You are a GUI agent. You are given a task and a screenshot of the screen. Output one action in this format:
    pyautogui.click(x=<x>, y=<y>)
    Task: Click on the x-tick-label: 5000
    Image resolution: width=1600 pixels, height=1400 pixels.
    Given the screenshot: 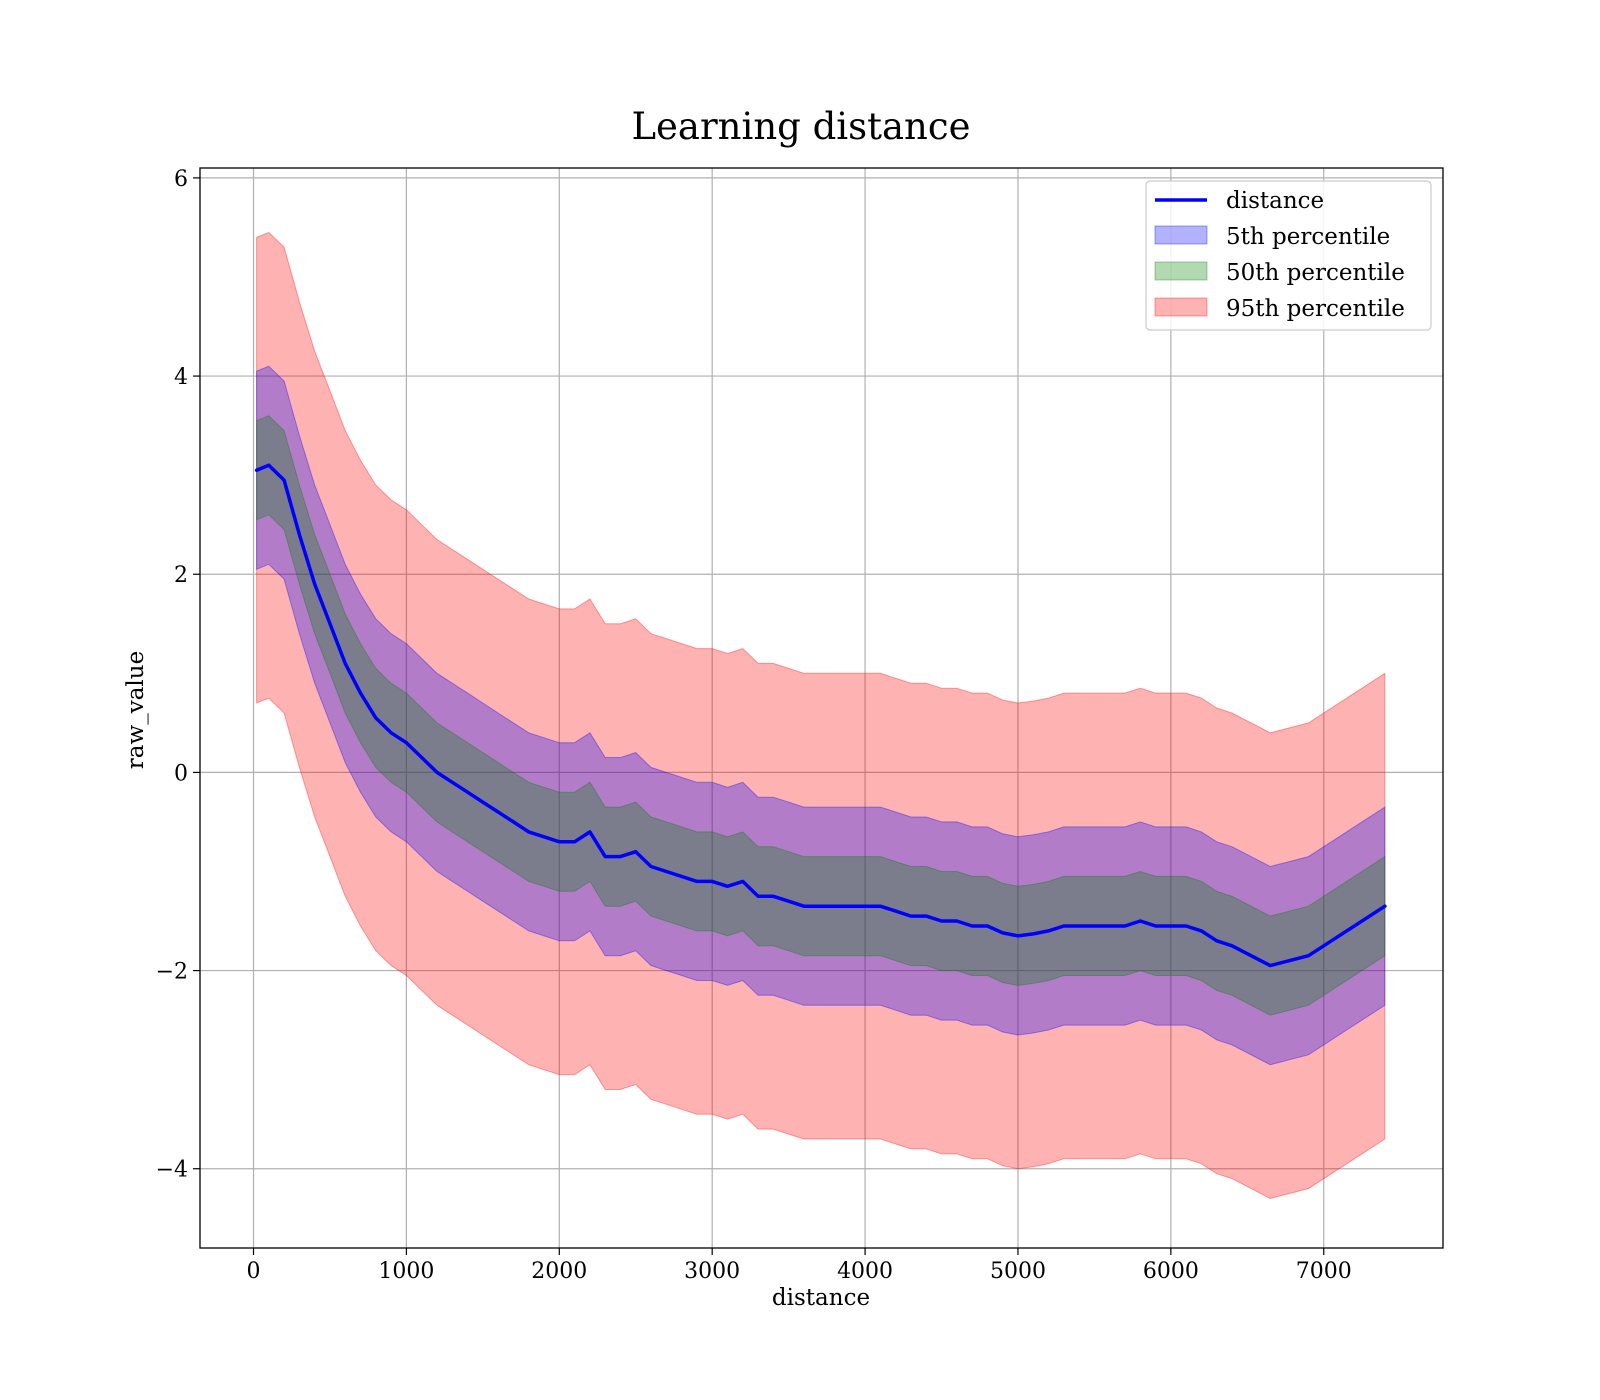 What is the action you would take?
    pyautogui.click(x=1018, y=1271)
    